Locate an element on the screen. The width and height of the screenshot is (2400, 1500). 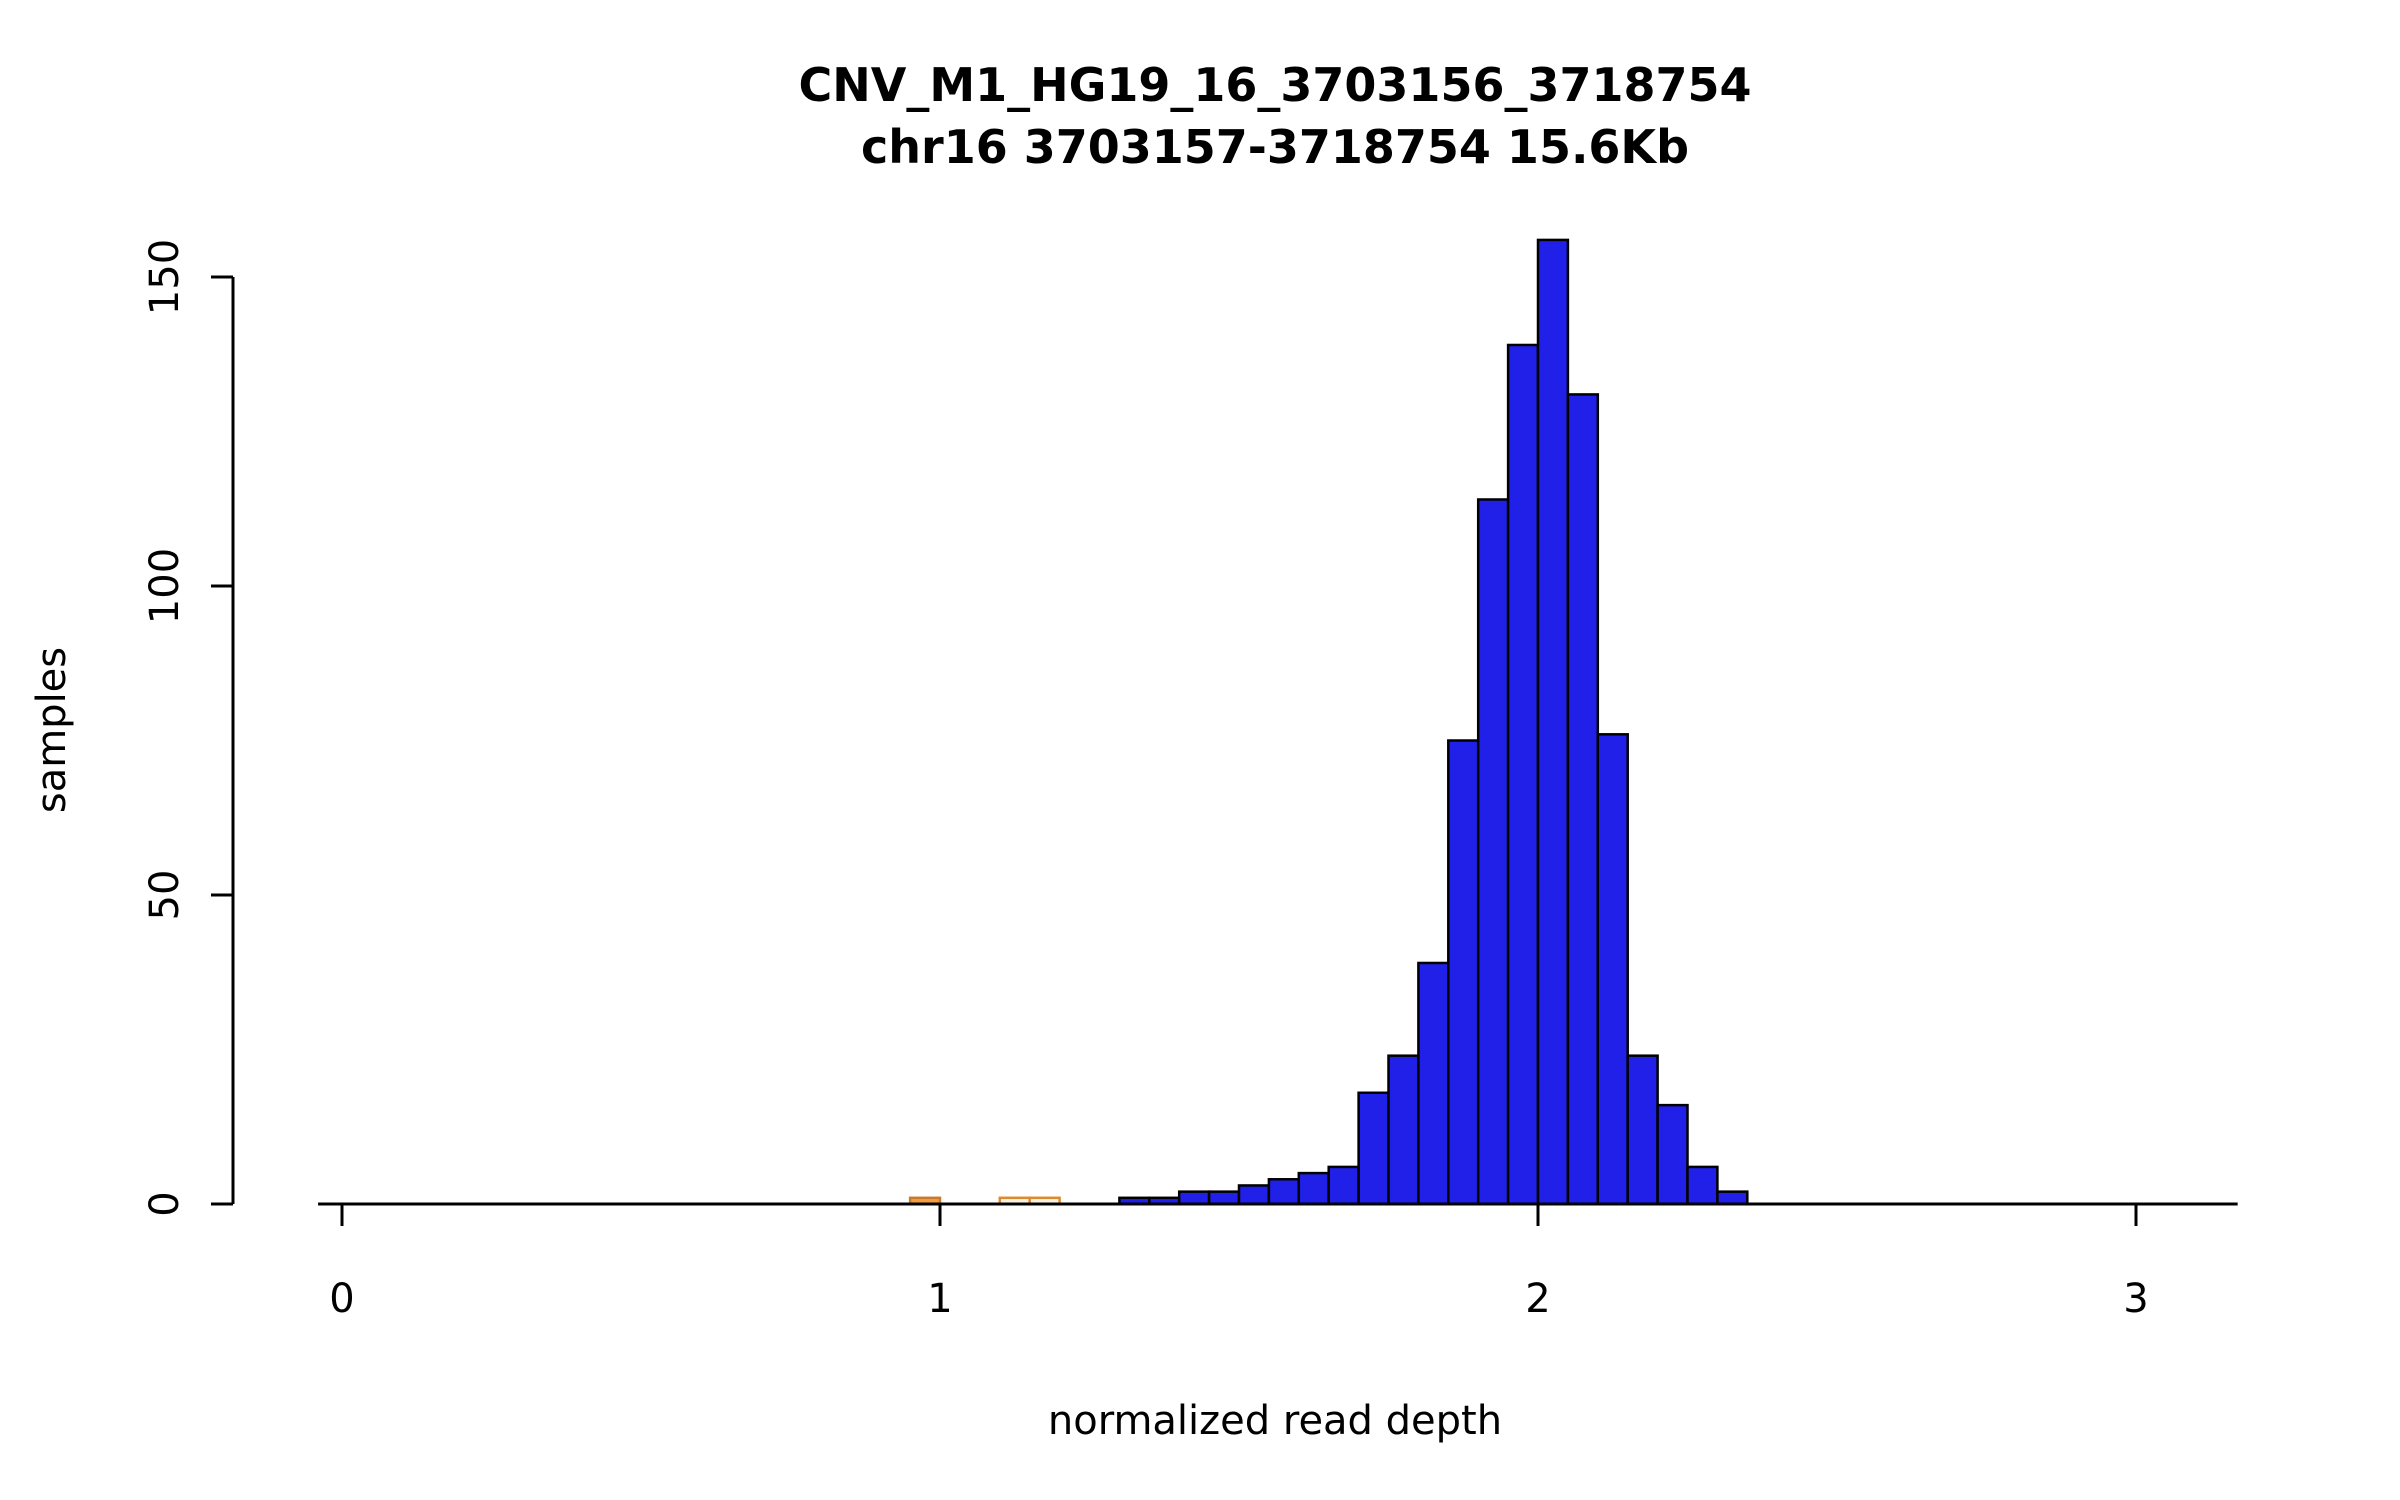
y-tick-label: 150 is located at coordinates (165, 277).